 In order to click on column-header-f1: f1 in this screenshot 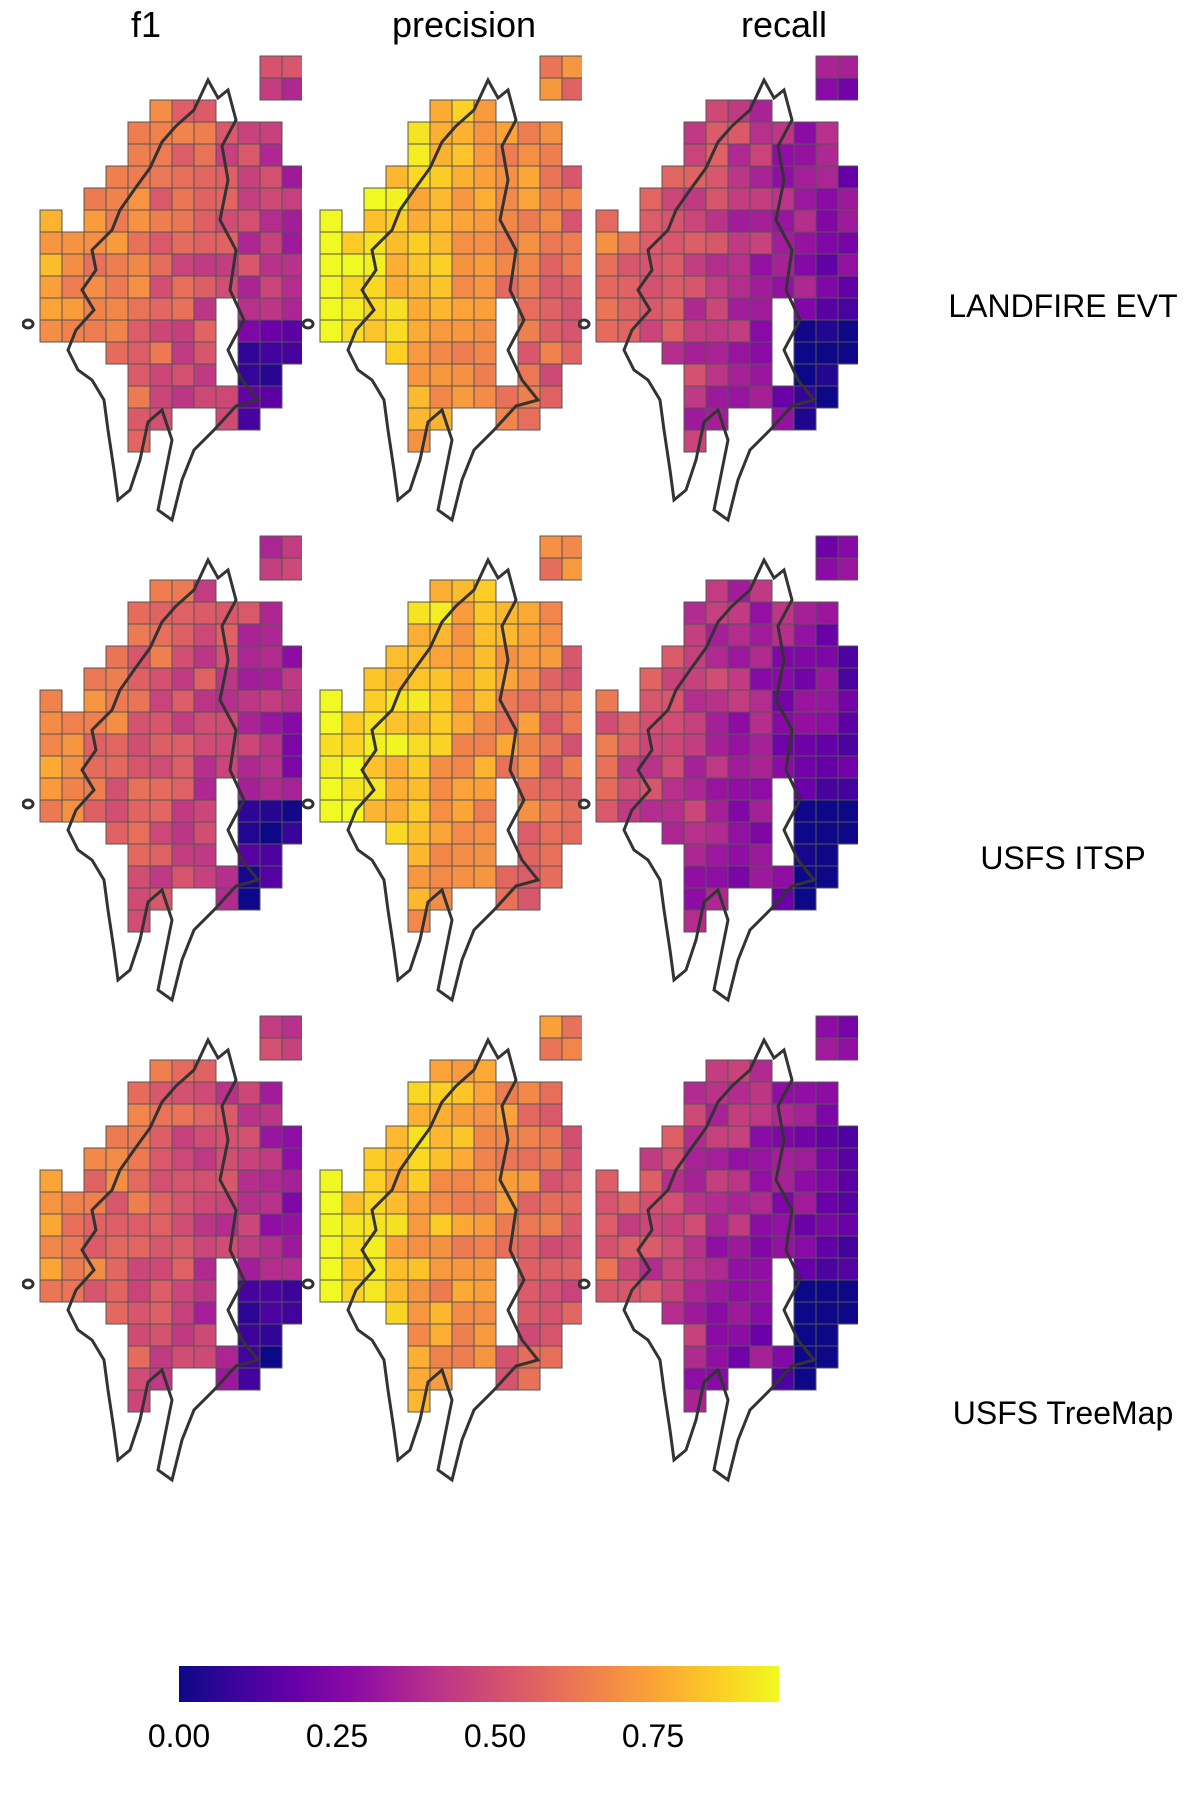, I will do `click(146, 24)`.